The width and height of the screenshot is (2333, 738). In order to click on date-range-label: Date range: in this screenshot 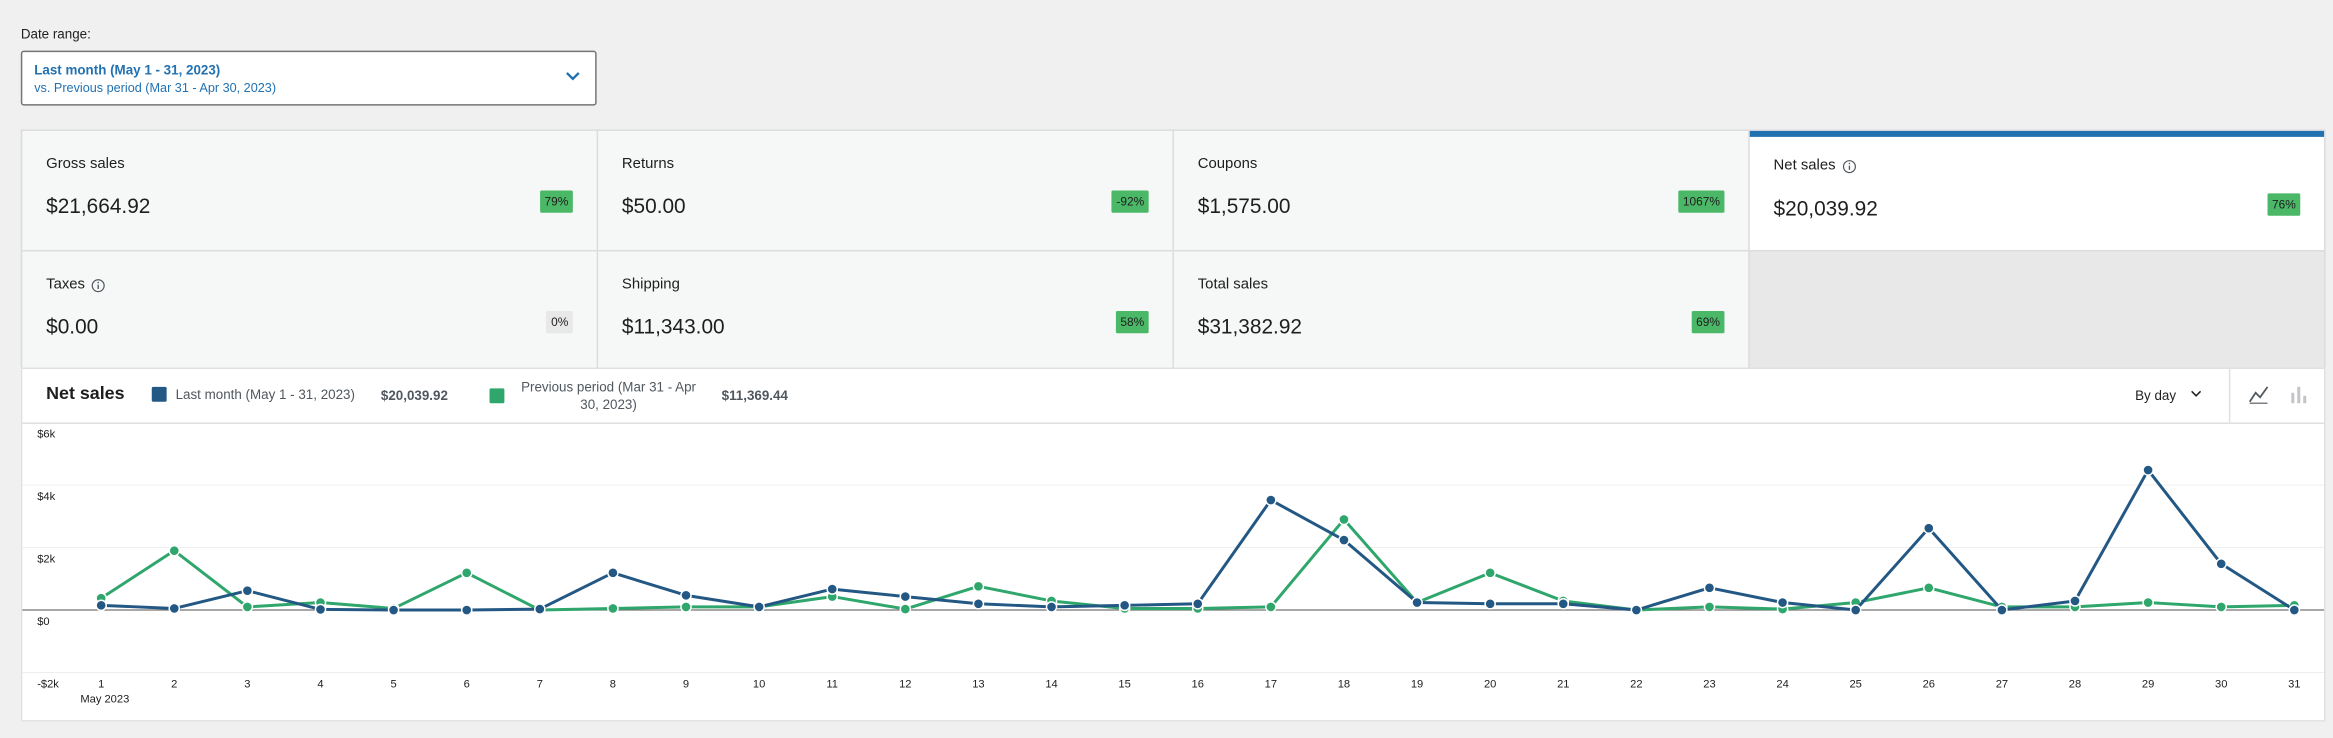, I will do `click(55, 34)`.